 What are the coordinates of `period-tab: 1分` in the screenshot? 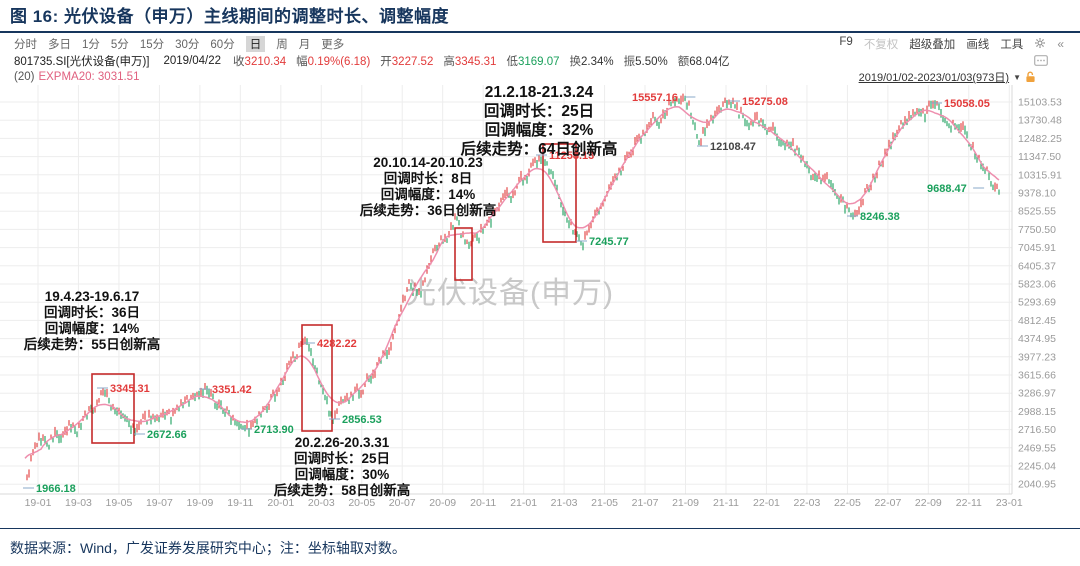 It's located at (91, 45).